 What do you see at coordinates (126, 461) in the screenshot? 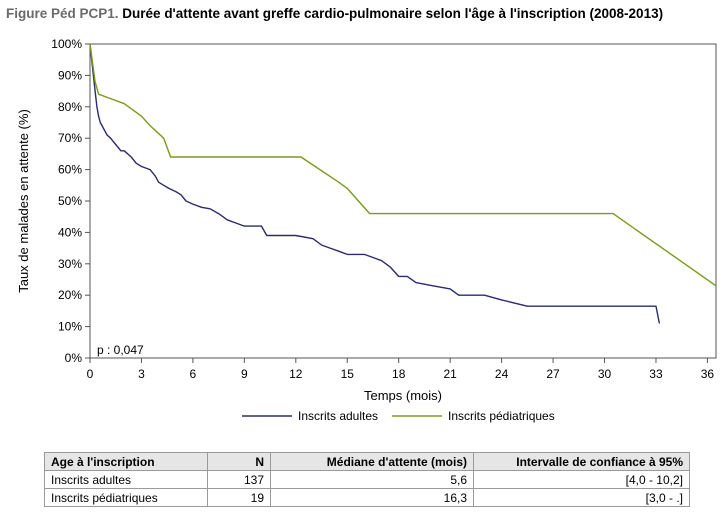
I see `header-age: Age à l'inscription` at bounding box center [126, 461].